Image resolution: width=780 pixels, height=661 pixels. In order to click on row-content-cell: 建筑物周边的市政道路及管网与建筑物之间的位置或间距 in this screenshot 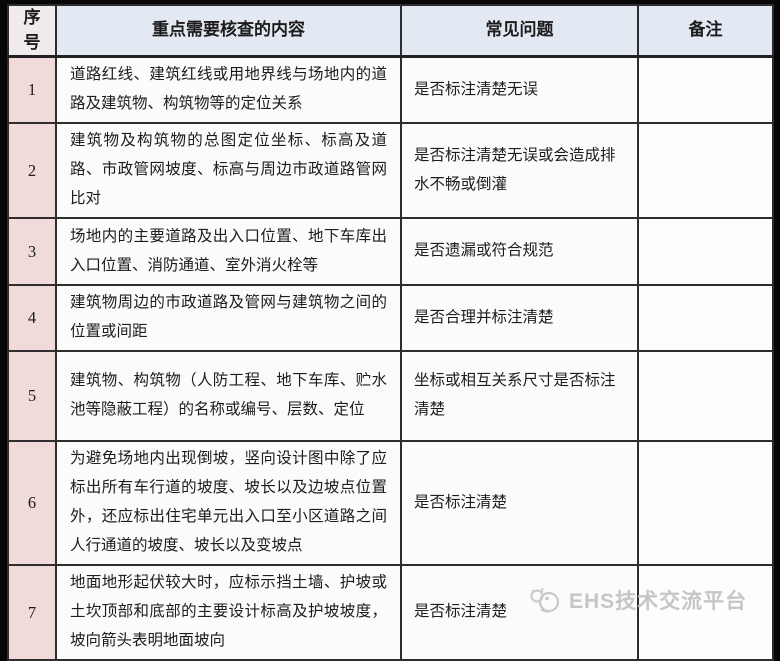, I will do `click(228, 318)`.